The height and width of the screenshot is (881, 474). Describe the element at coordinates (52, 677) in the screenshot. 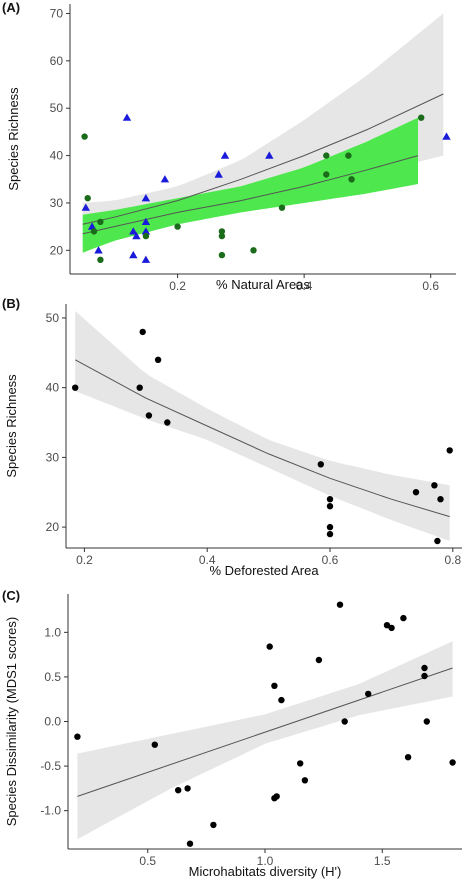

I see `panel-c-y-tick-label-3: 0.5` at that location.